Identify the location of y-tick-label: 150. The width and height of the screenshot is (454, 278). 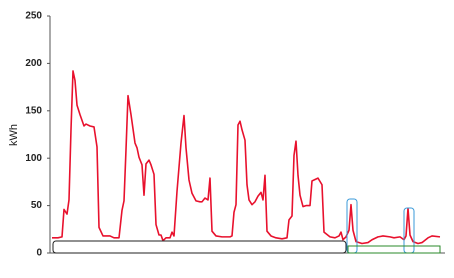
(33, 110).